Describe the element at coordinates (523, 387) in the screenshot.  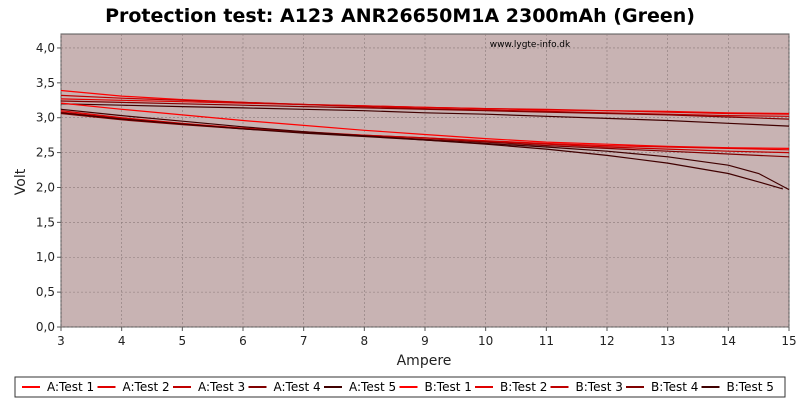
I see `legend-label-b-test-2: B:Test 2` at that location.